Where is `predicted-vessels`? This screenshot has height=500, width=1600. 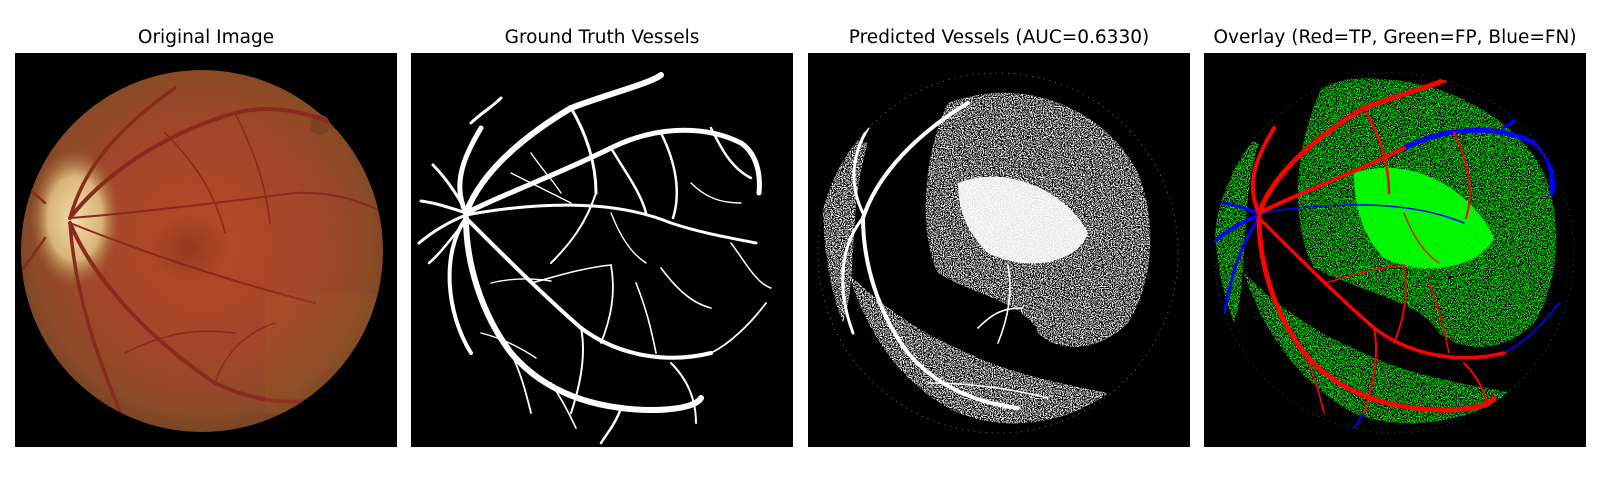
predicted-vessels is located at coordinates (945, 255).